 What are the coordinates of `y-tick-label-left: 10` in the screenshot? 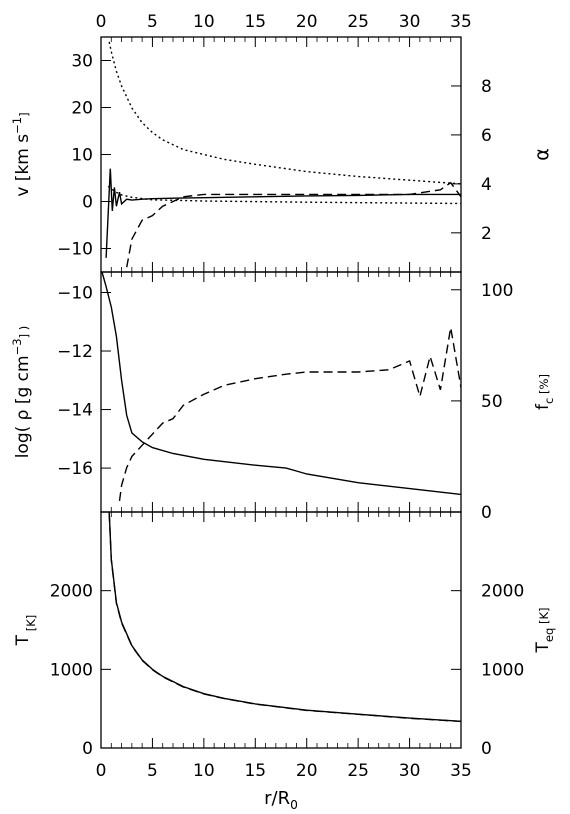 It's located at (82, 156).